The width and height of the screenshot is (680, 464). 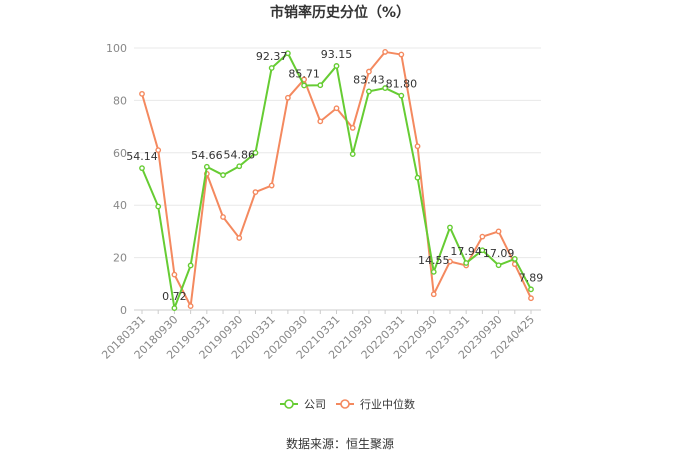 I want to click on data-label: 17.94, so click(x=466, y=251).